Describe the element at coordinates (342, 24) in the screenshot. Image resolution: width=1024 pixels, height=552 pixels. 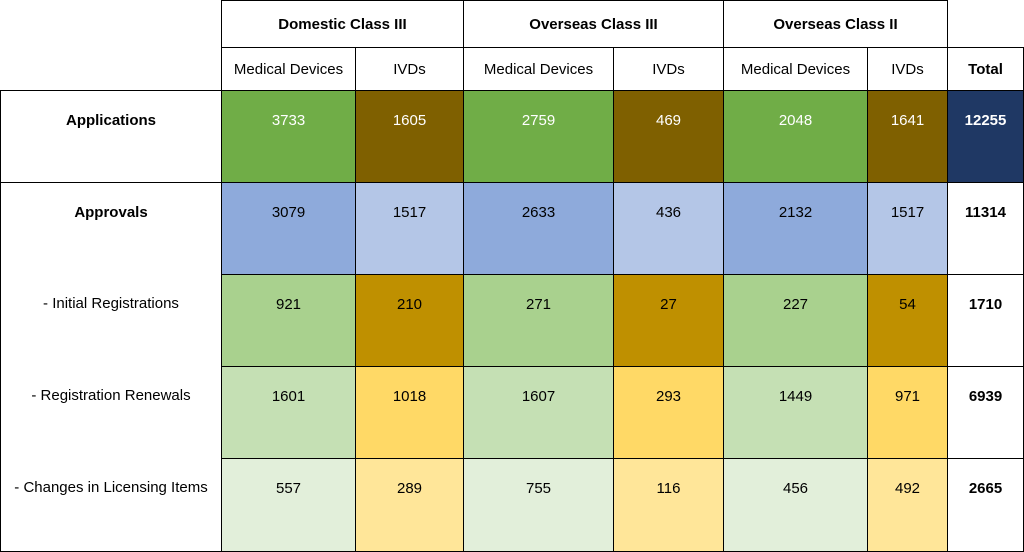
I see `group-header-domestic-class-iii: Domestic Class III` at that location.